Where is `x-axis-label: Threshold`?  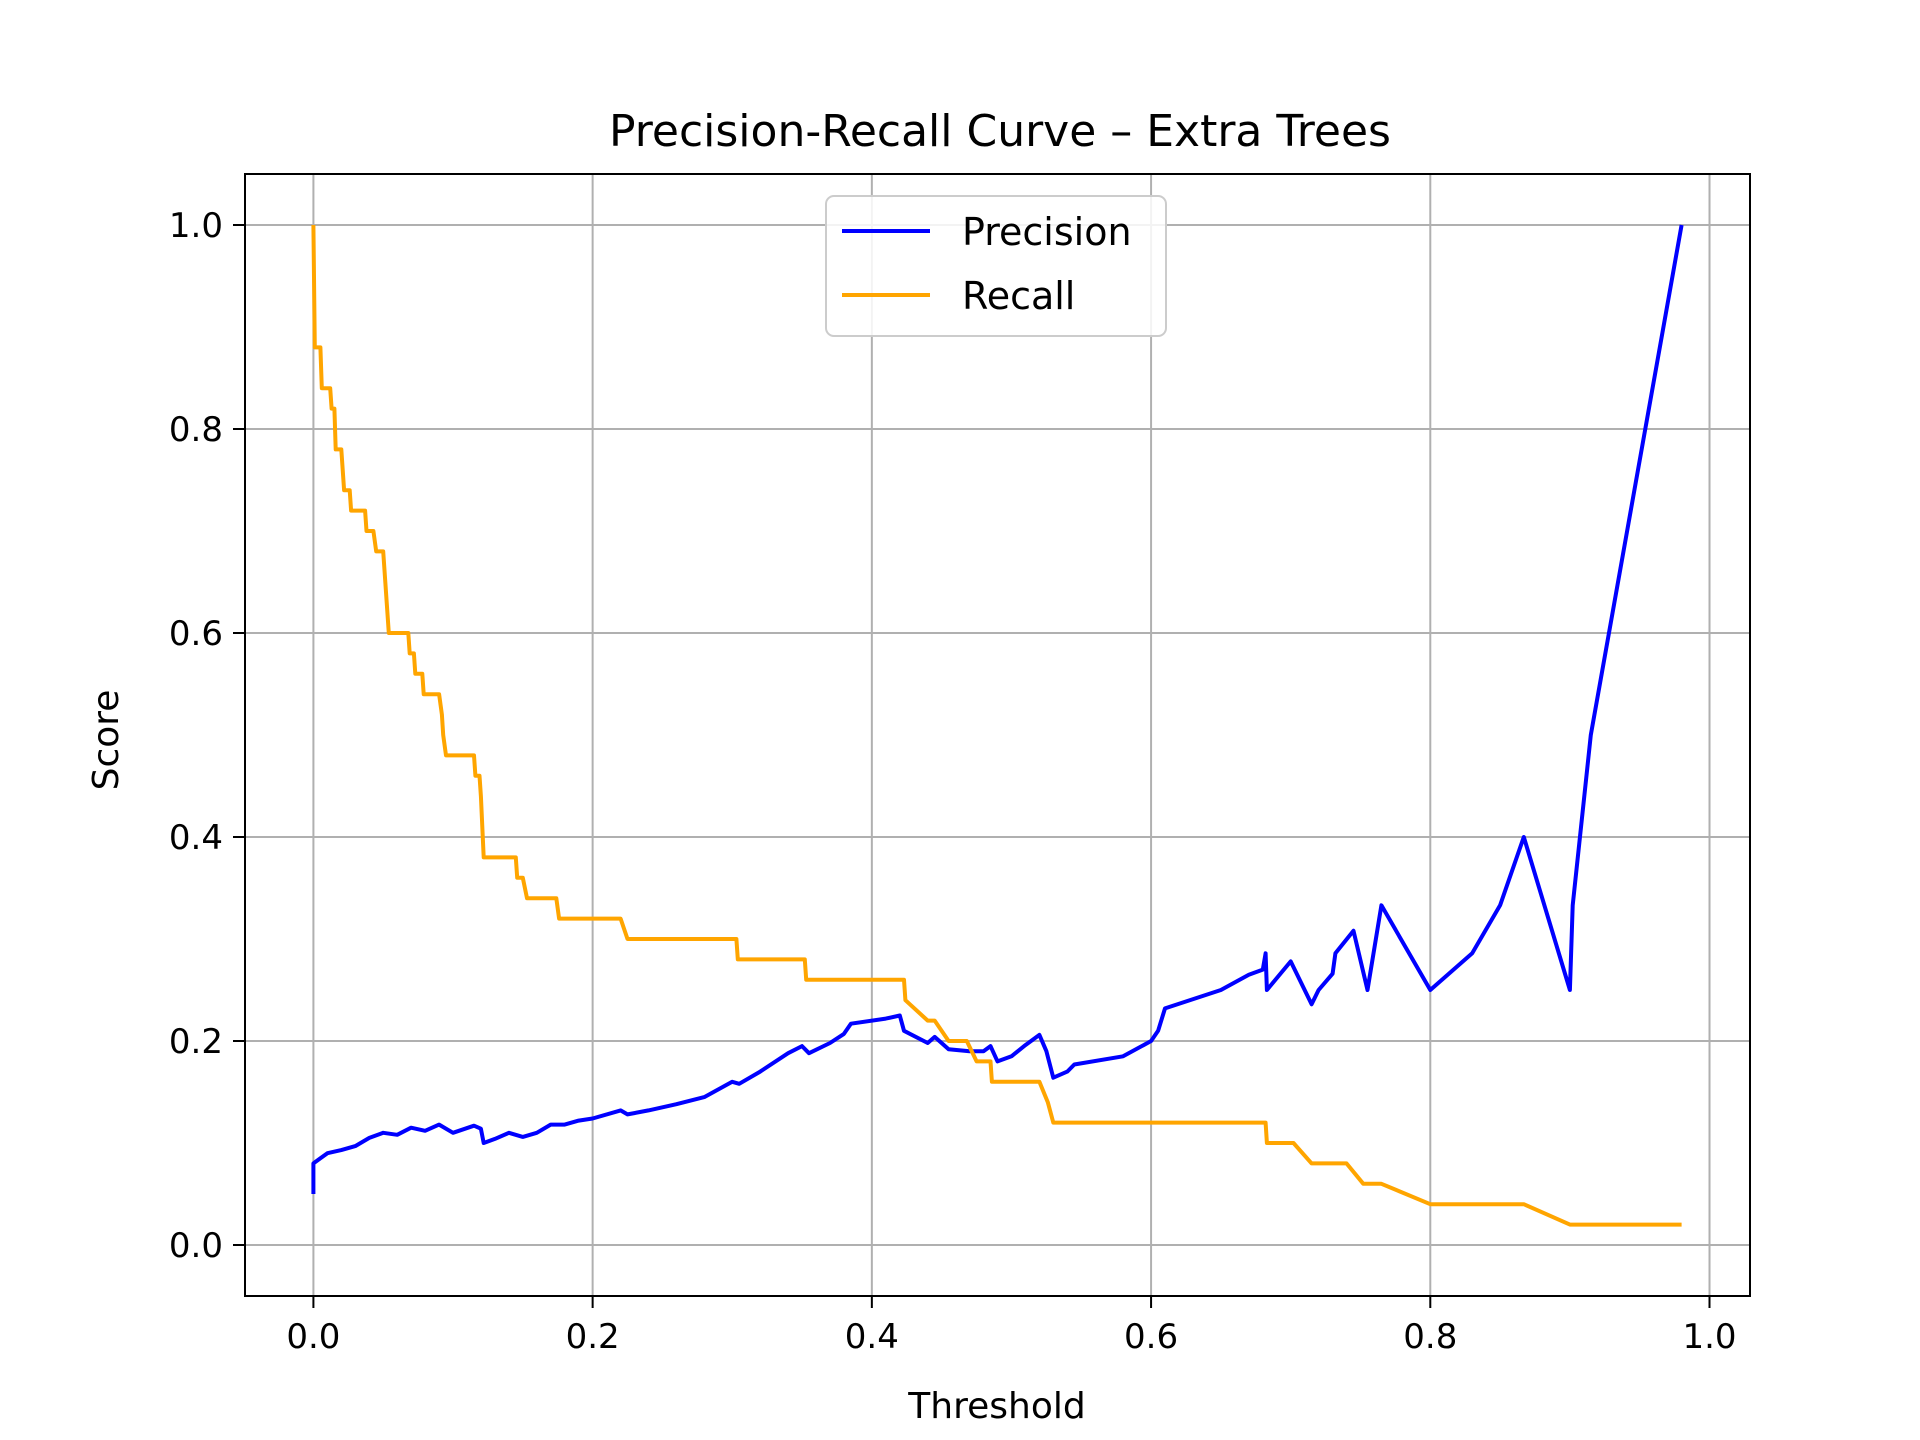 x-axis-label: Threshold is located at coordinates (996, 1406).